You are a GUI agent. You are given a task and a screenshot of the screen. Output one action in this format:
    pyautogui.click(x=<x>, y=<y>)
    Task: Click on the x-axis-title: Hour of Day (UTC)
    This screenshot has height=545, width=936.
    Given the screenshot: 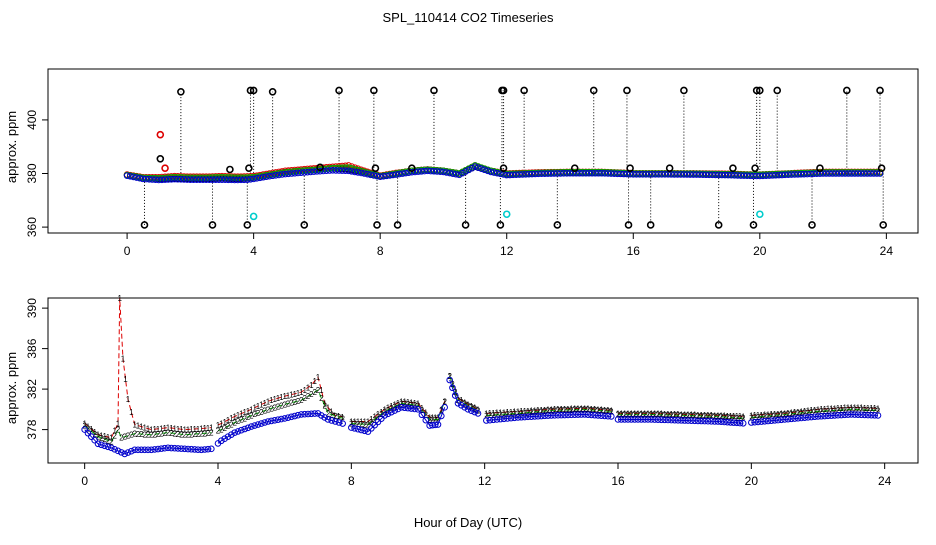 What is the action you would take?
    pyautogui.click(x=468, y=522)
    